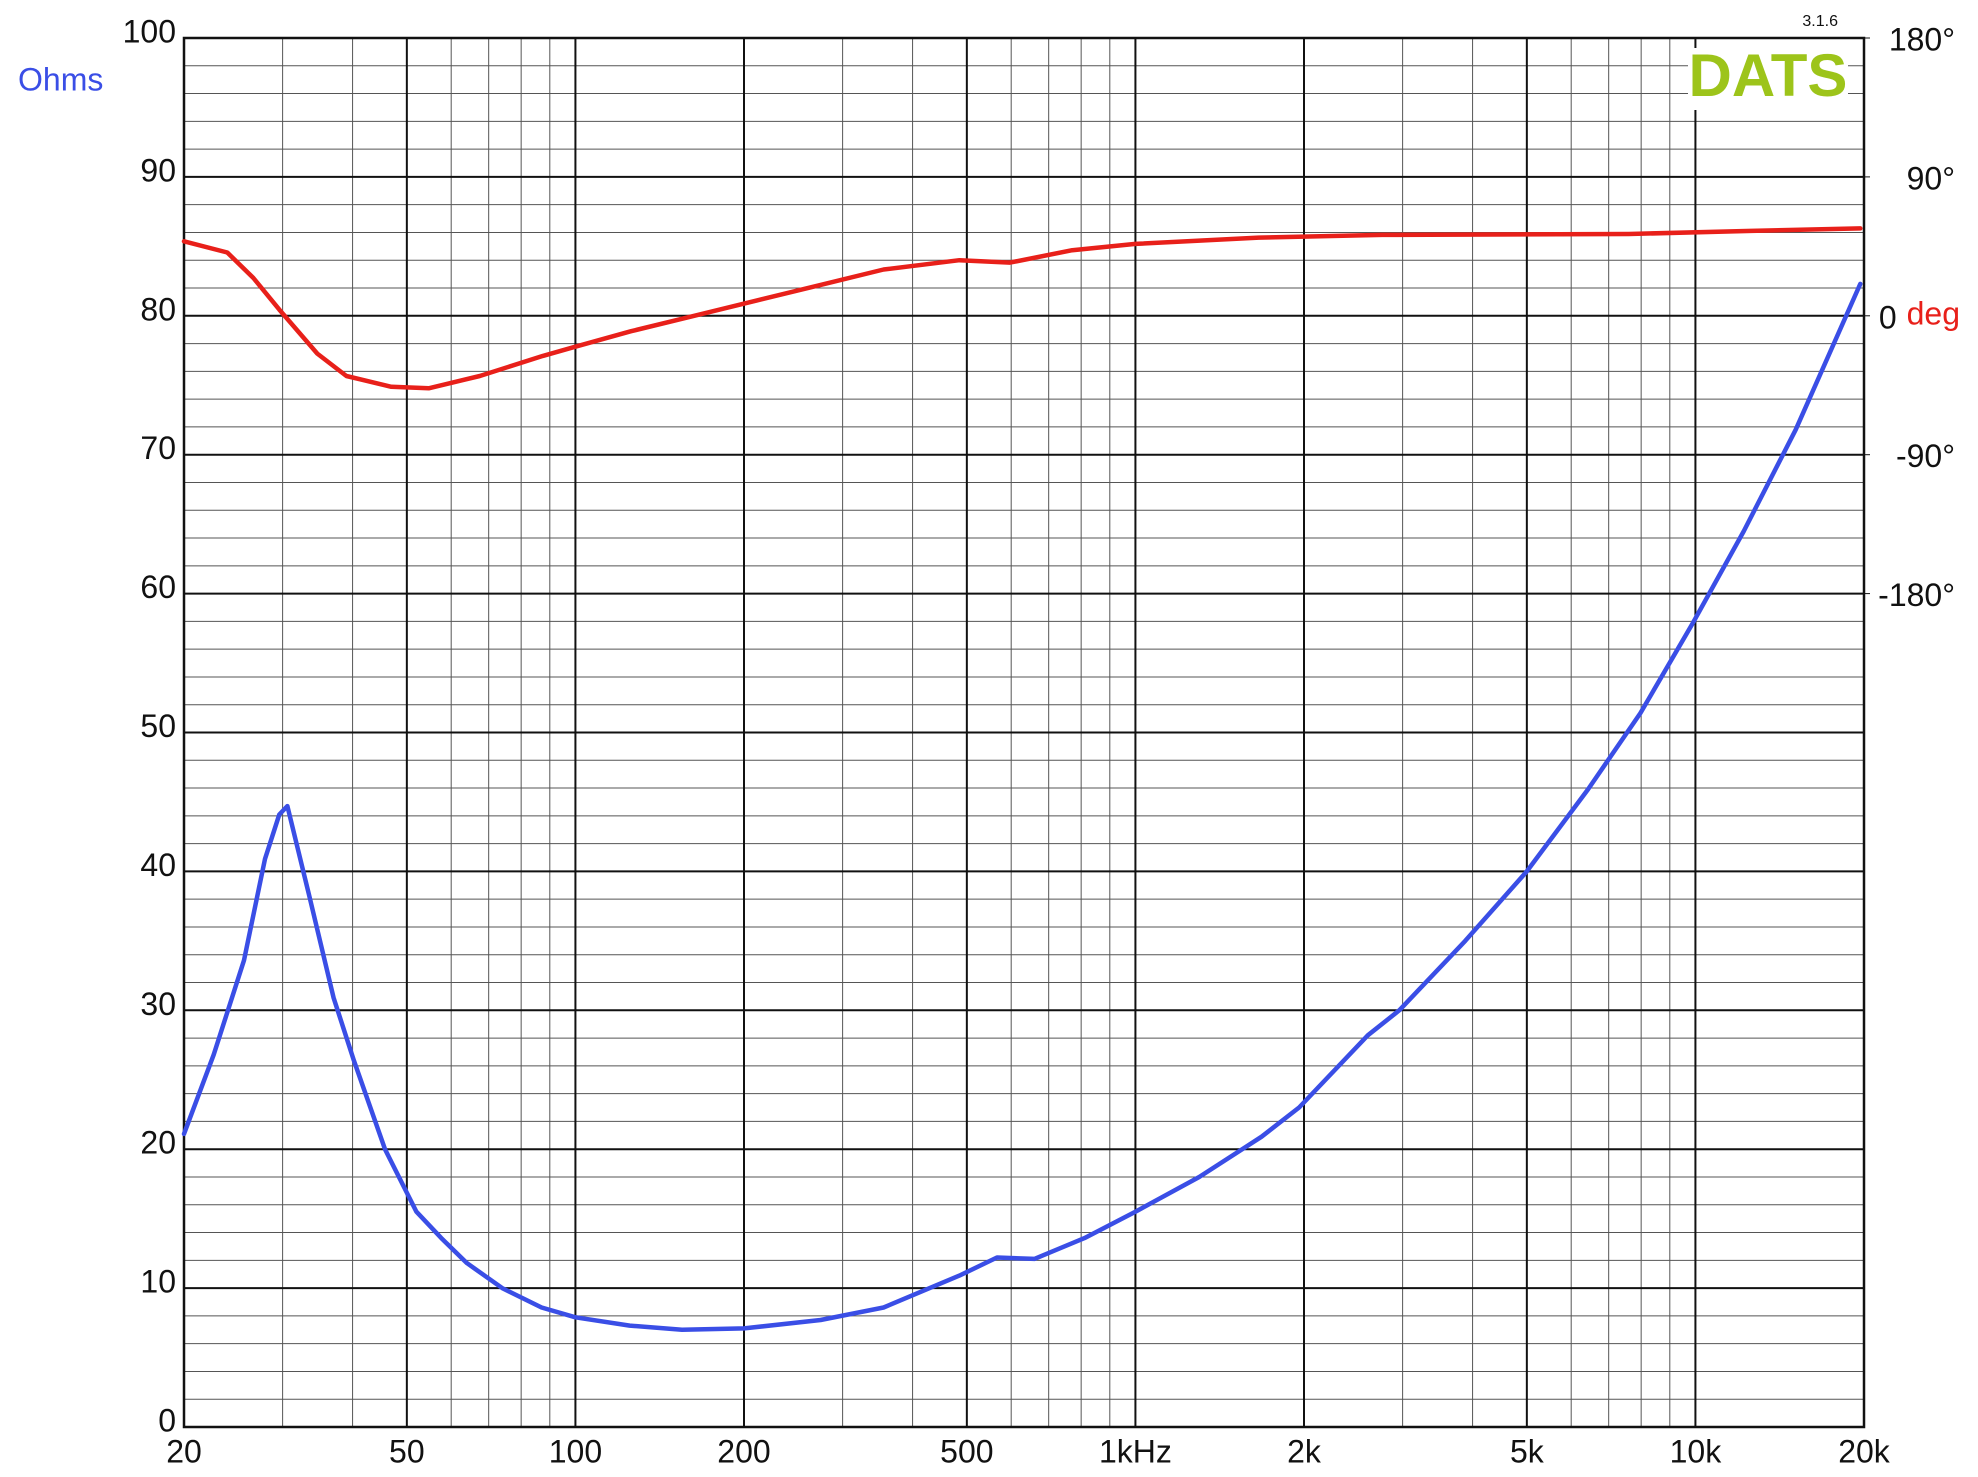 This screenshot has height=1477, width=1978. Describe the element at coordinates (1135, 1451) in the screenshot. I see `x-tick-label: 1kHz` at that location.